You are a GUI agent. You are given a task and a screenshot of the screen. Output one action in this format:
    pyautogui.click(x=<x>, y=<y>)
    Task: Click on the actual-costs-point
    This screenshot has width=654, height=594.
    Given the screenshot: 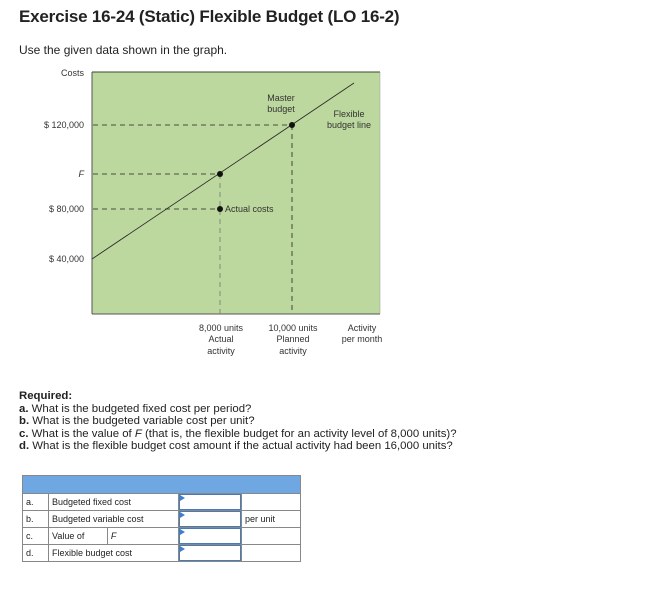 What is the action you would take?
    pyautogui.click(x=220, y=209)
    